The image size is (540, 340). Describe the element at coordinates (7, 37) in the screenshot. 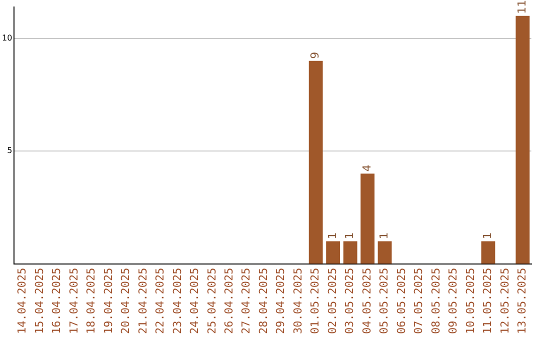

I see `y-tick-label: 10` at that location.